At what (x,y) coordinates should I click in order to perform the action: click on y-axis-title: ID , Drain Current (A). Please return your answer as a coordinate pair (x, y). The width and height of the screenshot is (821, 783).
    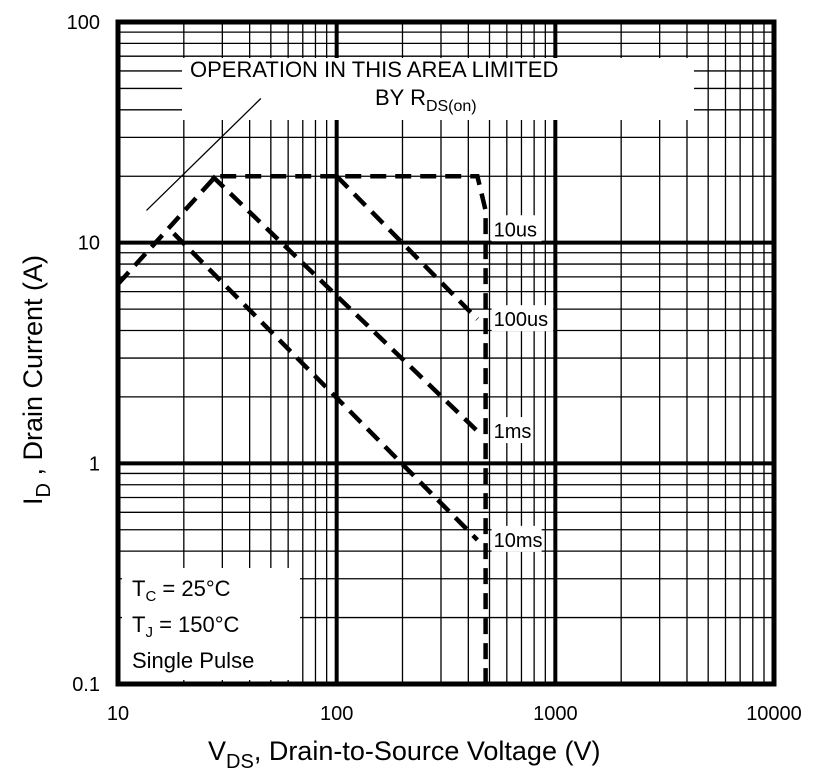
    Looking at the image, I should click on (36, 380).